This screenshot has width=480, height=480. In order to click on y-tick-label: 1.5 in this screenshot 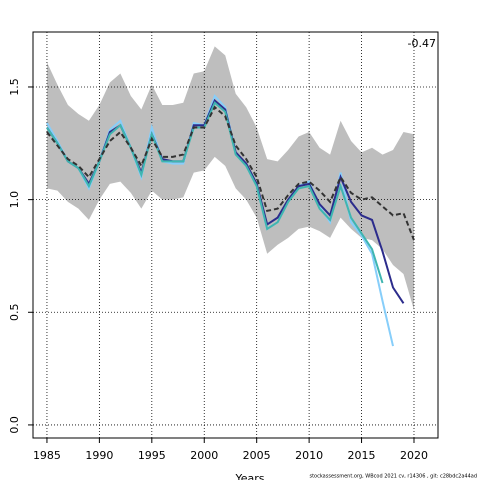, I will do `click(14, 87)`.